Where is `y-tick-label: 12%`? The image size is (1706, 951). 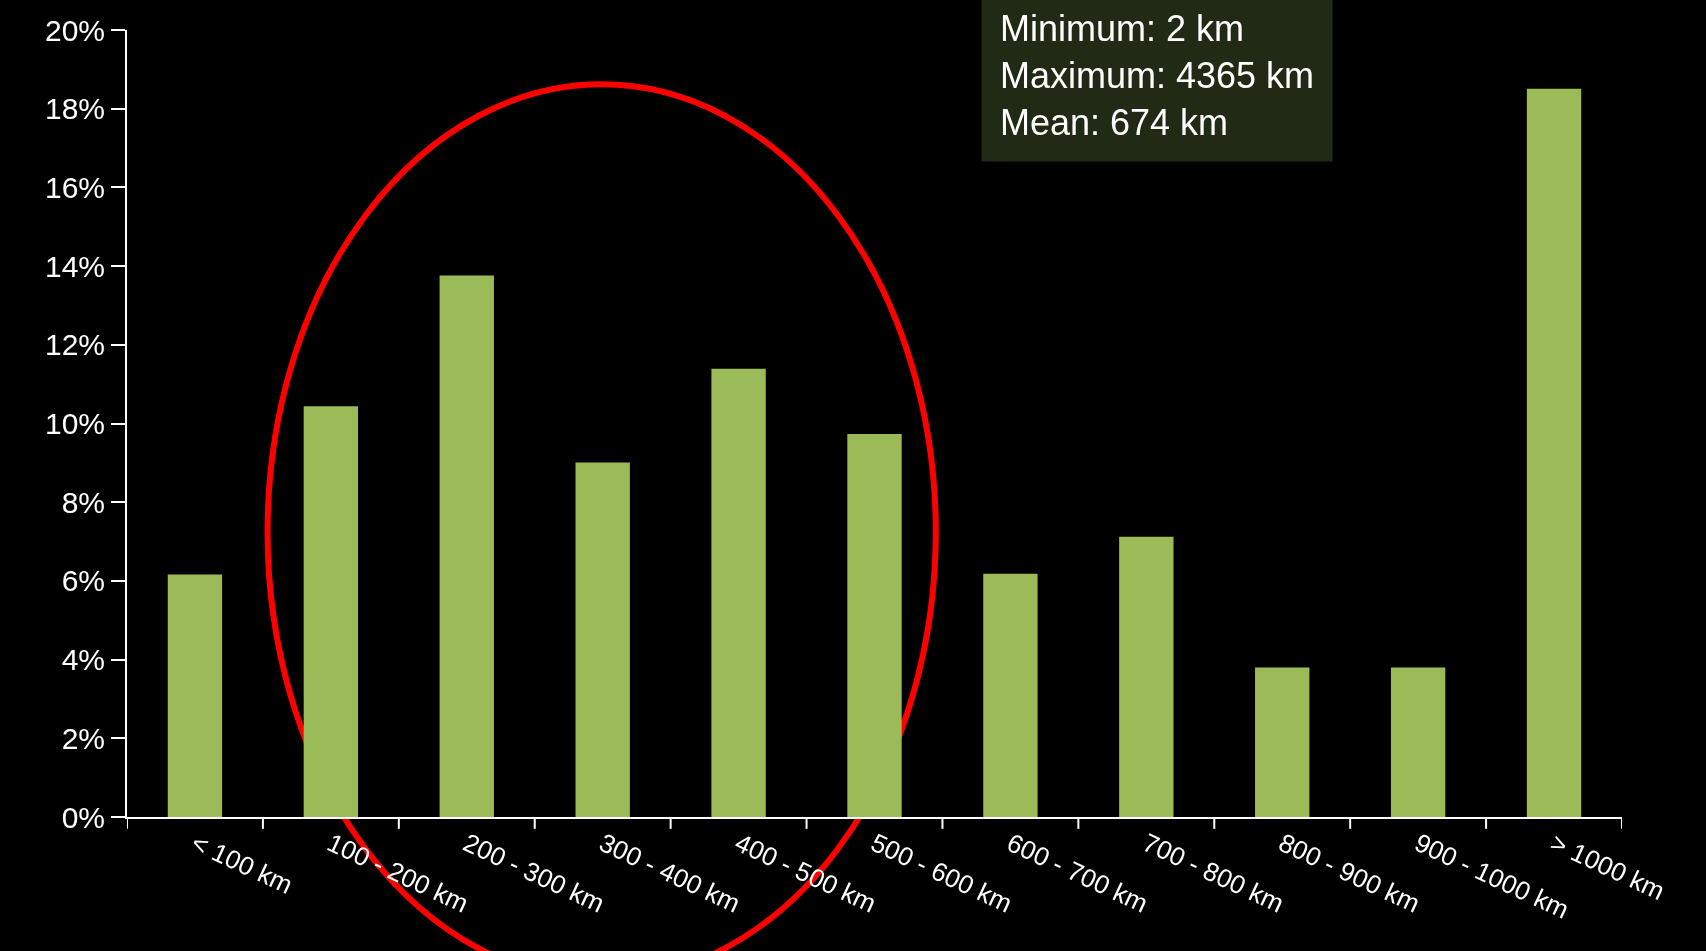 y-tick-label: 12% is located at coordinates (74, 345).